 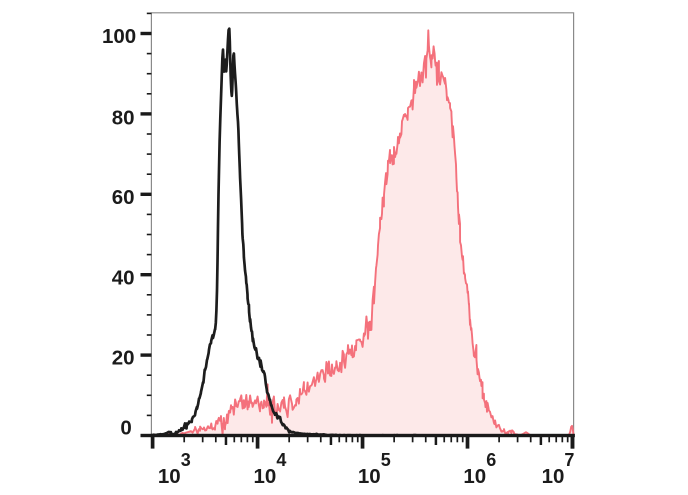 What do you see at coordinates (125, 427) in the screenshot?
I see `svg-text: 0` at bounding box center [125, 427].